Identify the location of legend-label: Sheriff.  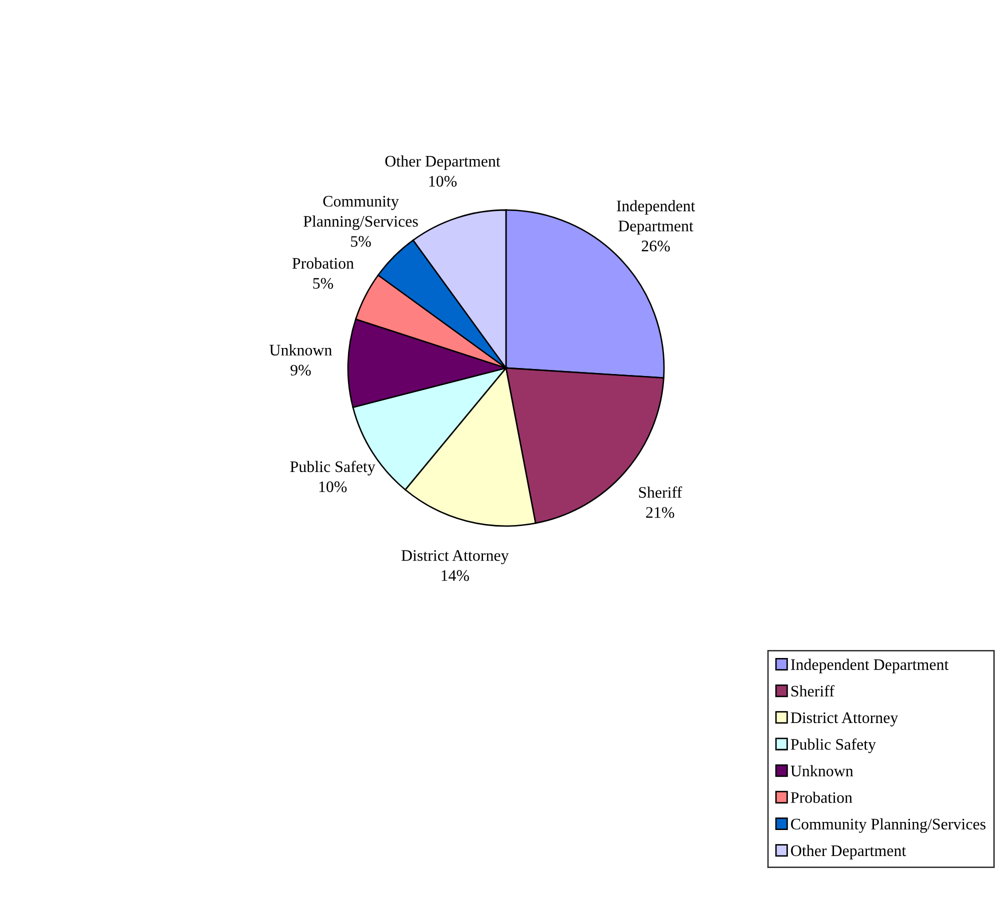
(812, 691).